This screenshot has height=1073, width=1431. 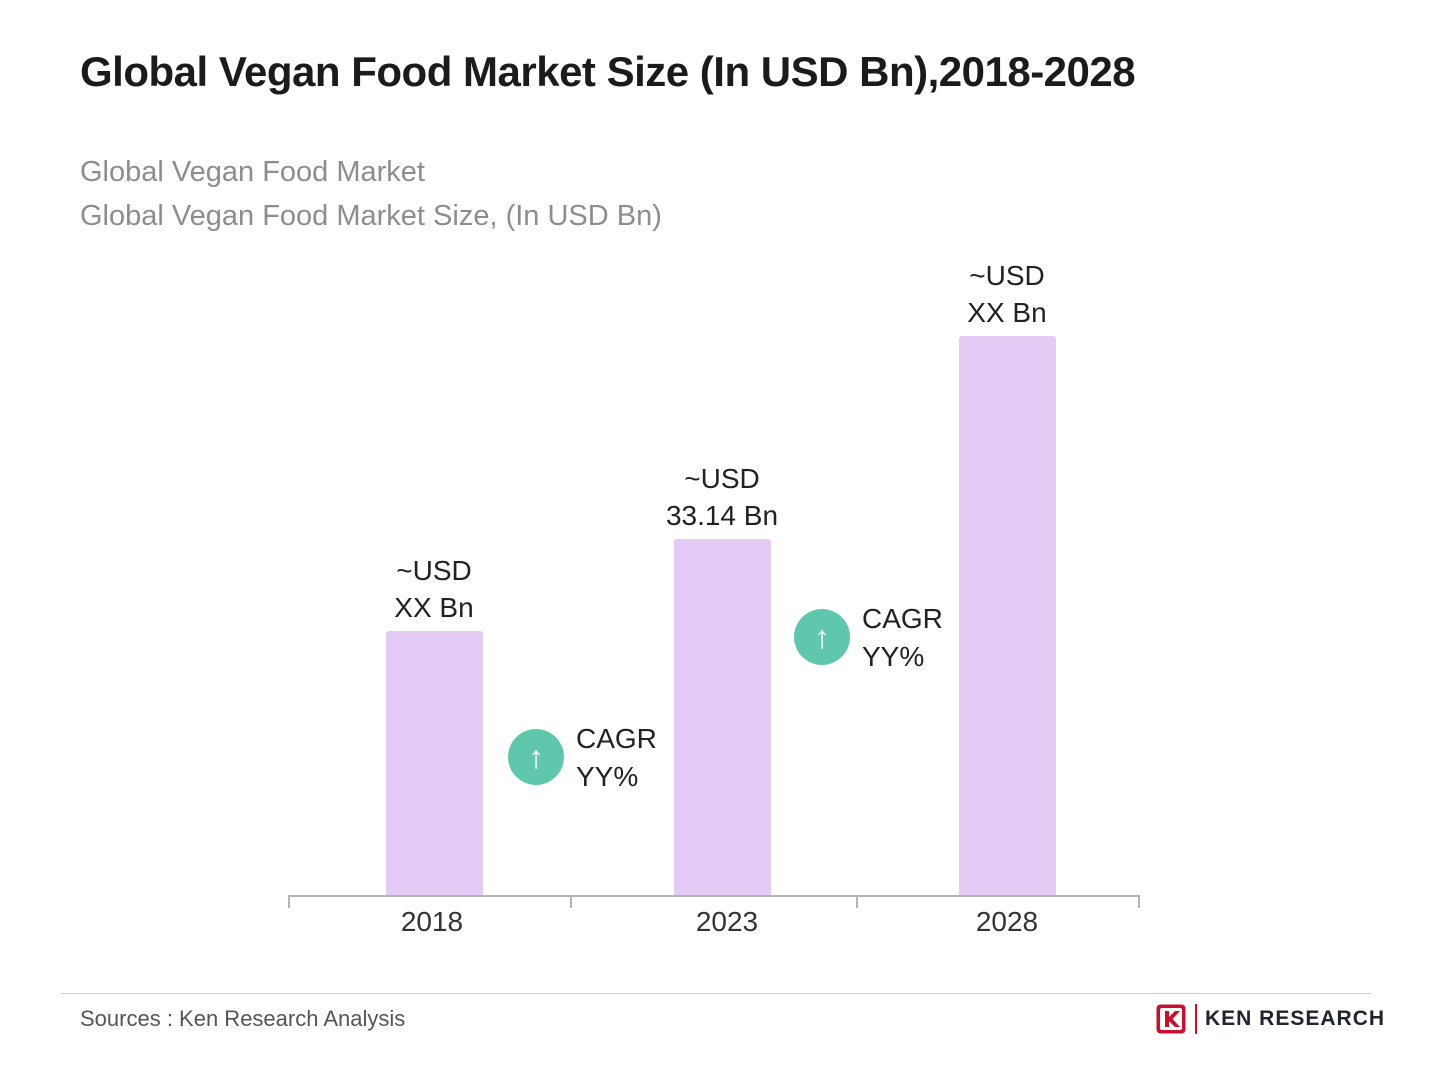 I want to click on bar-2028, so click(x=1007, y=615).